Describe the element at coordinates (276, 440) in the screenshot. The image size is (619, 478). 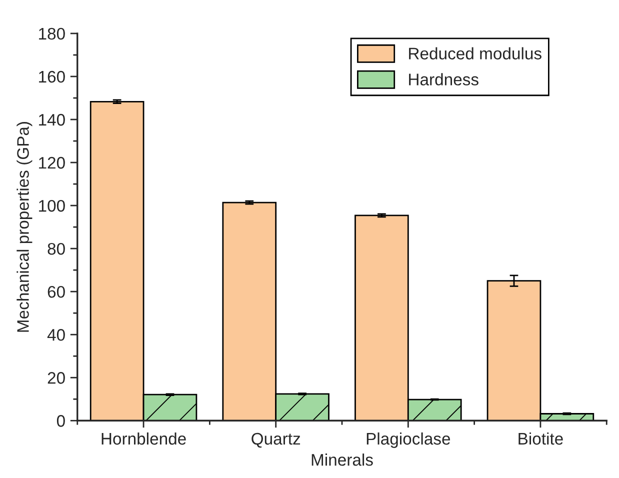
I see `x-tick-label: Quartz` at that location.